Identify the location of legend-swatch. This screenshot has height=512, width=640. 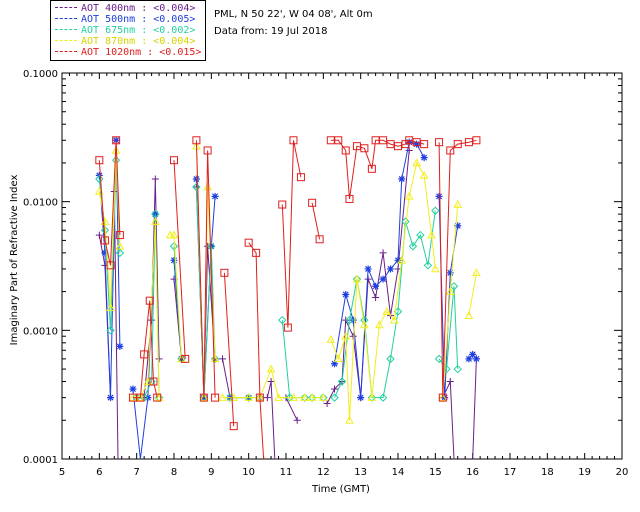
(66, 41).